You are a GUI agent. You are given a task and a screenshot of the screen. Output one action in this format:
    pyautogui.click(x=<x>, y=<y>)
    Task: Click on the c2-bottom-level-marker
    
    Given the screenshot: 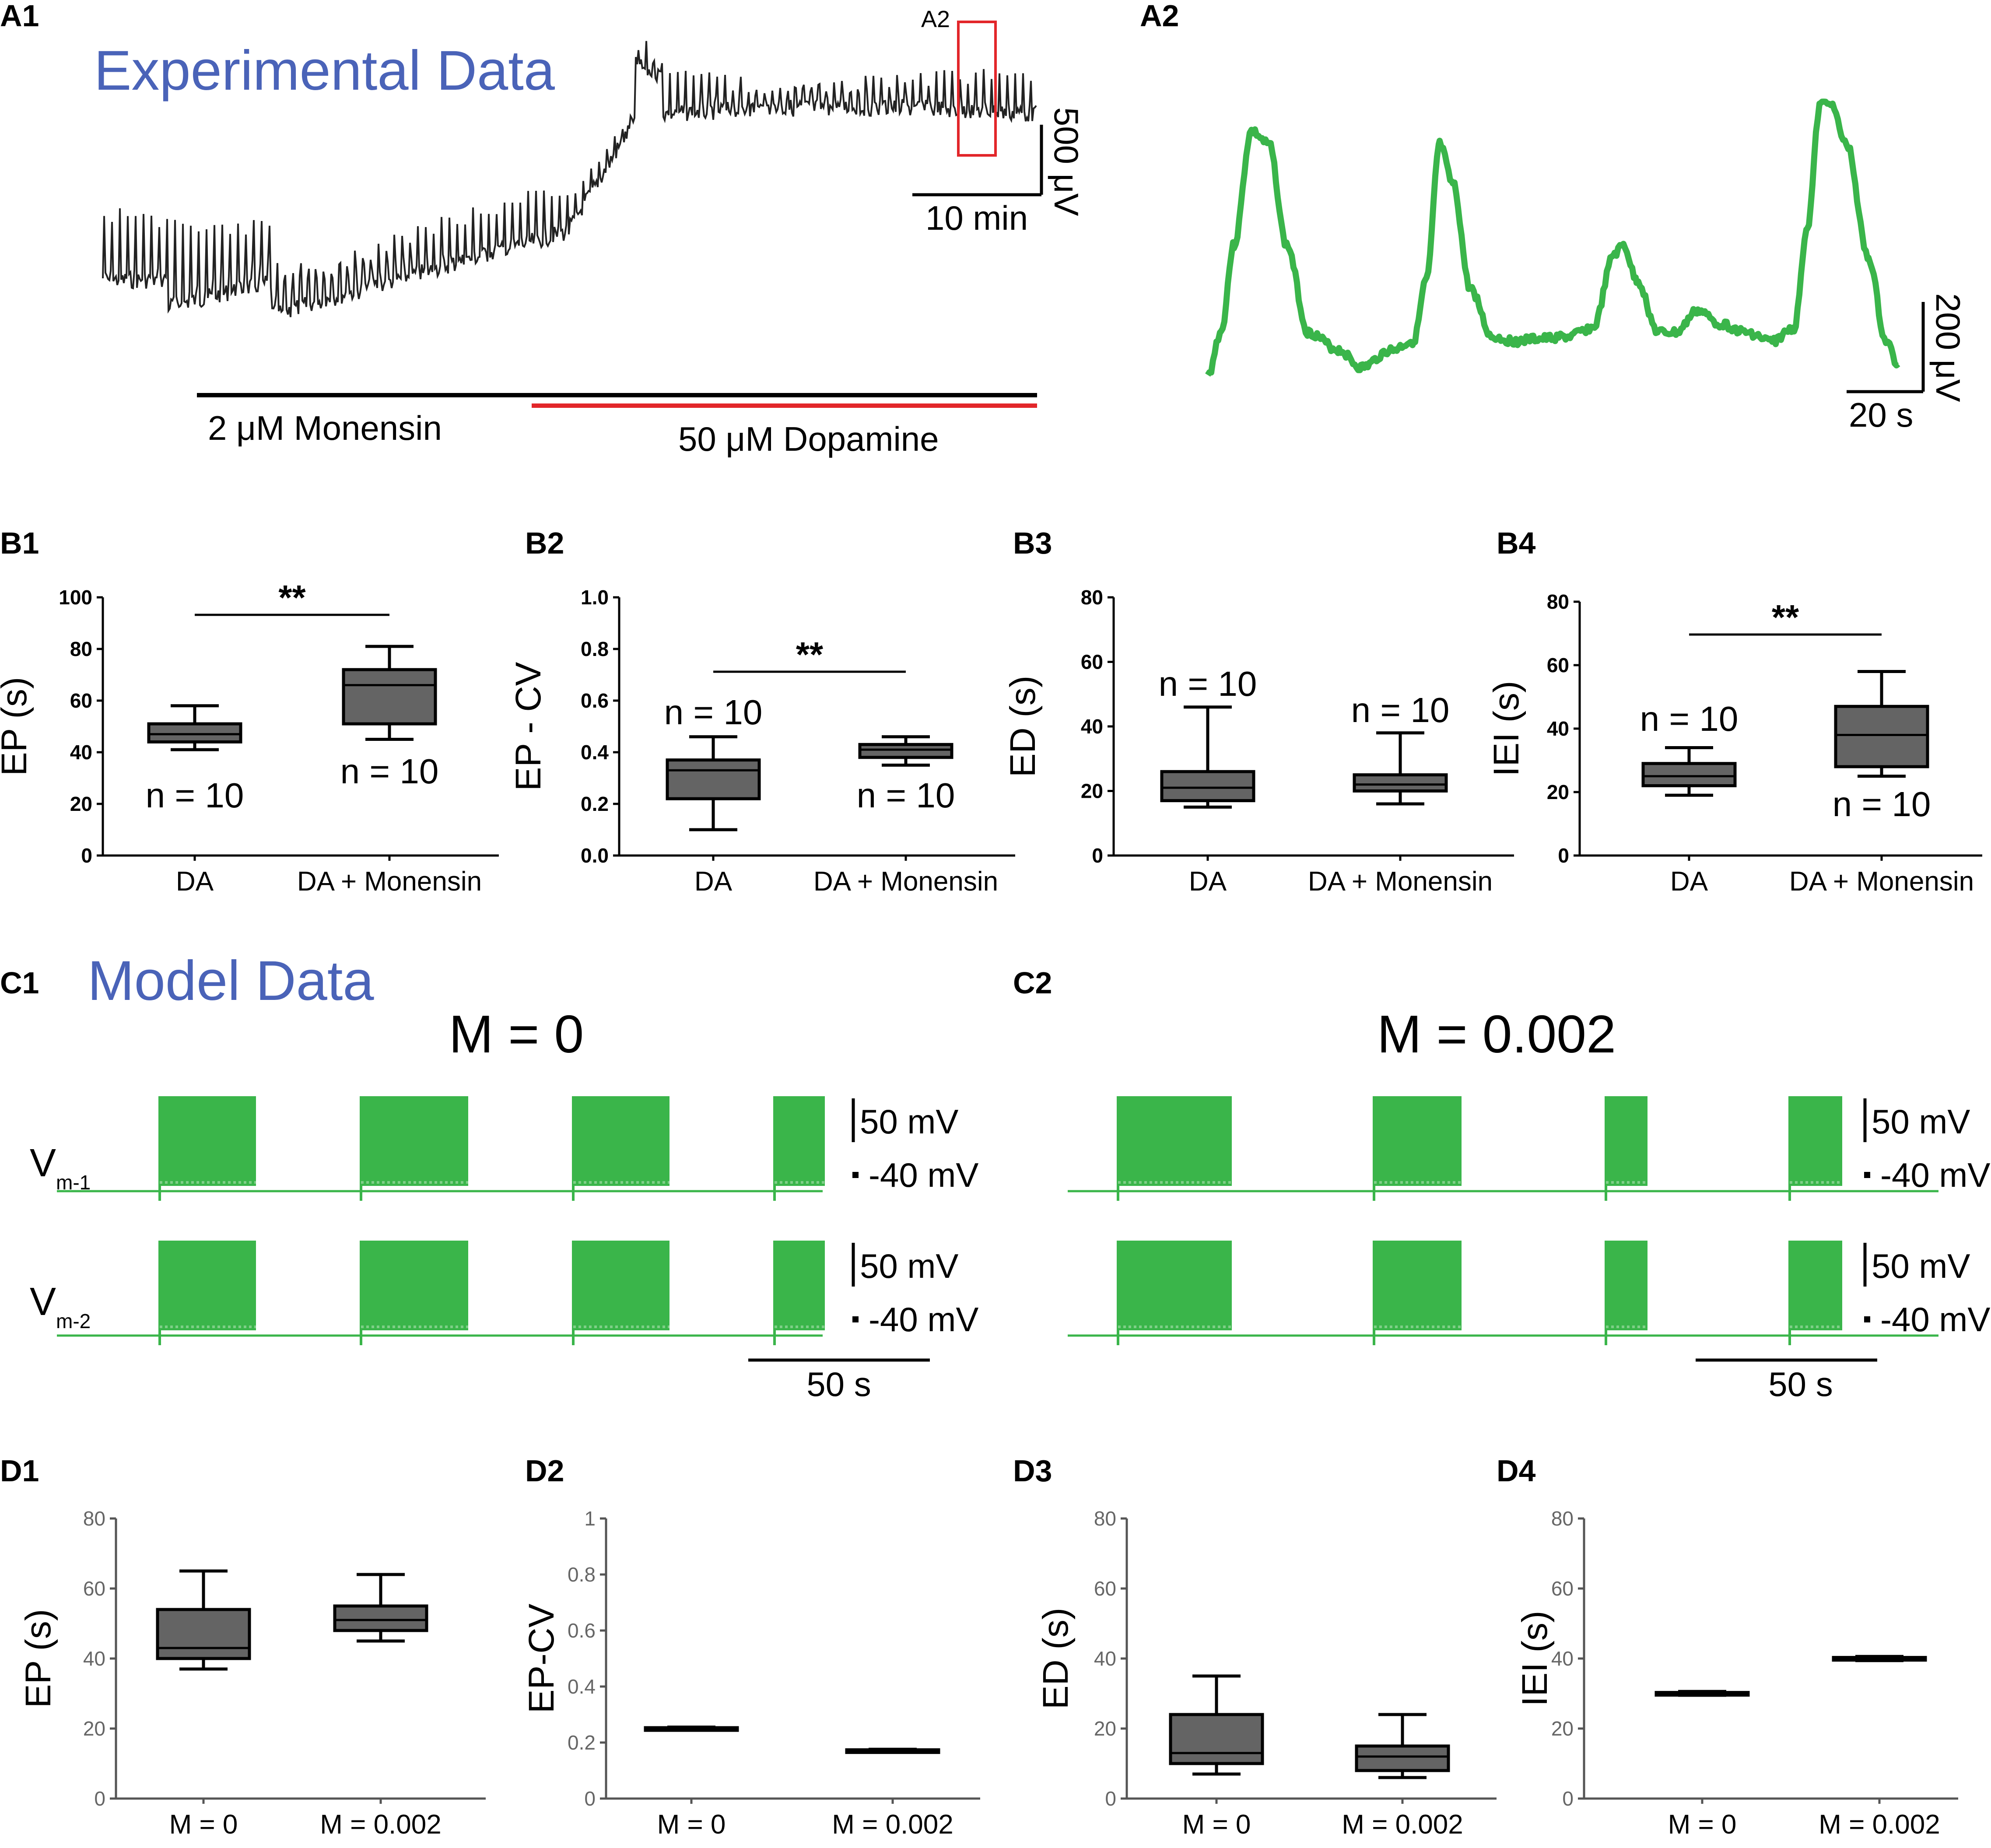 What is the action you would take?
    pyautogui.click(x=1867, y=1319)
    